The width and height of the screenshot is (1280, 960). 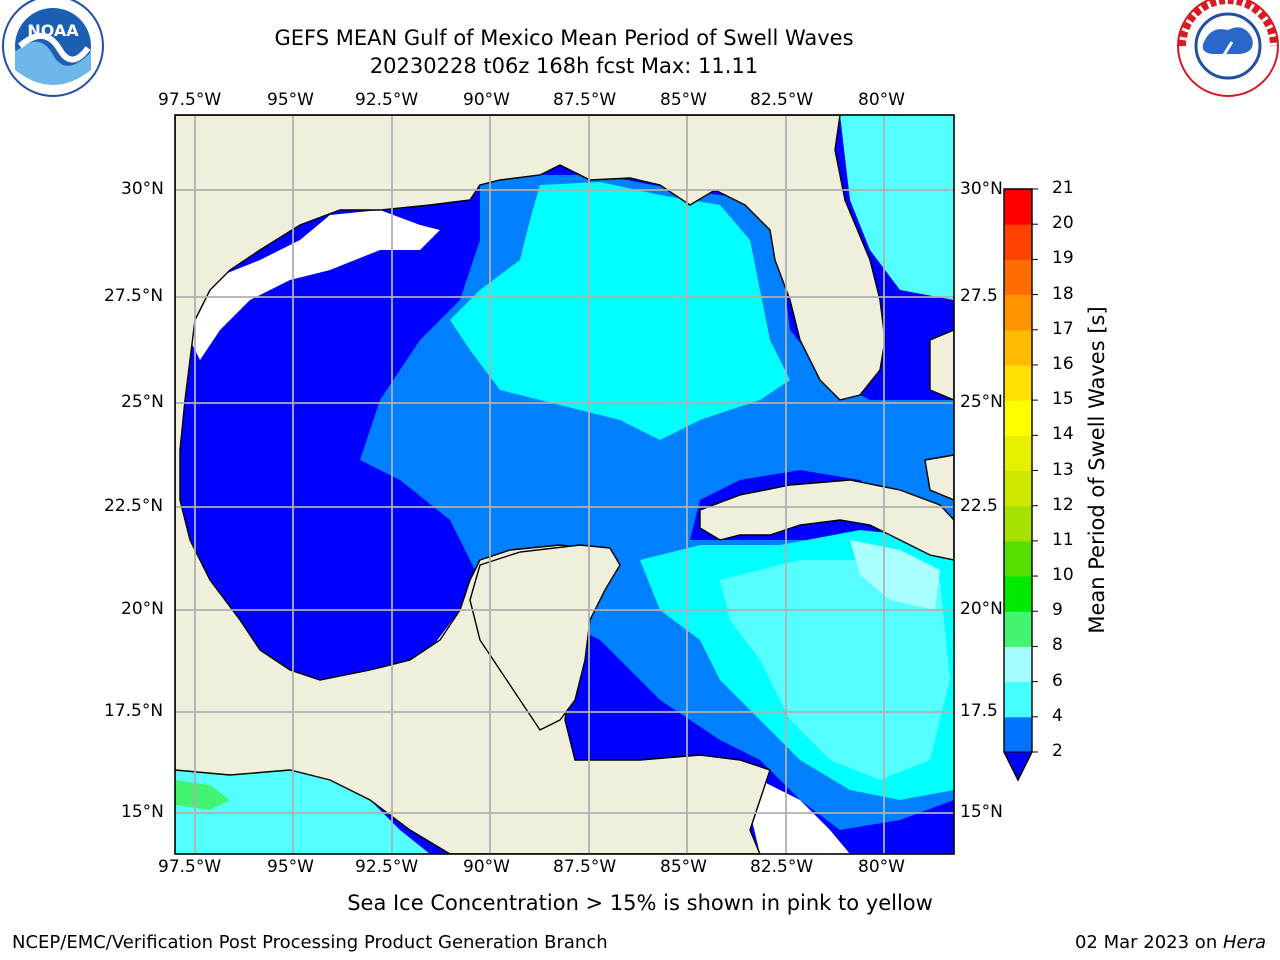 I want to click on lat-tick-left: 20°N, so click(x=142, y=609).